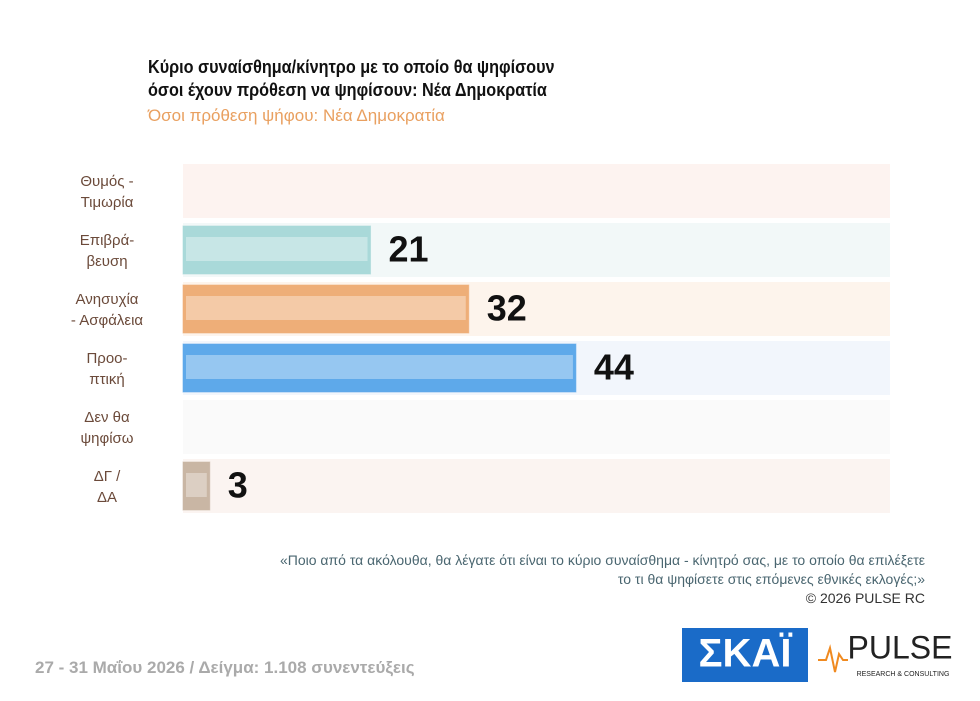 Image resolution: width=980 pixels, height=701 pixels. What do you see at coordinates (238, 485) in the screenshot?
I see `value-label: 3` at bounding box center [238, 485].